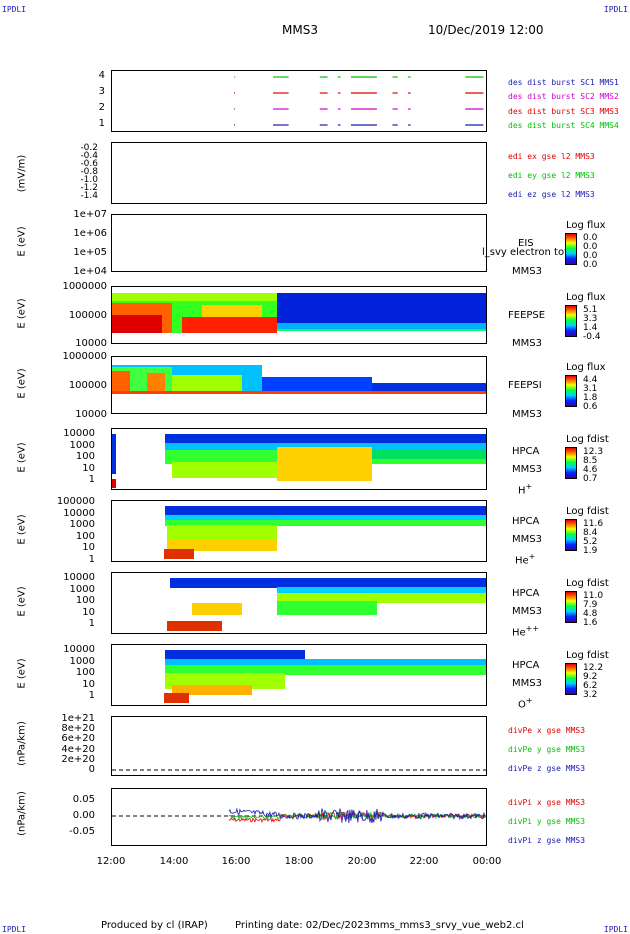  Describe the element at coordinates (101, 123) in the screenshot. I see `burst-ytick-1: 1` at that location.